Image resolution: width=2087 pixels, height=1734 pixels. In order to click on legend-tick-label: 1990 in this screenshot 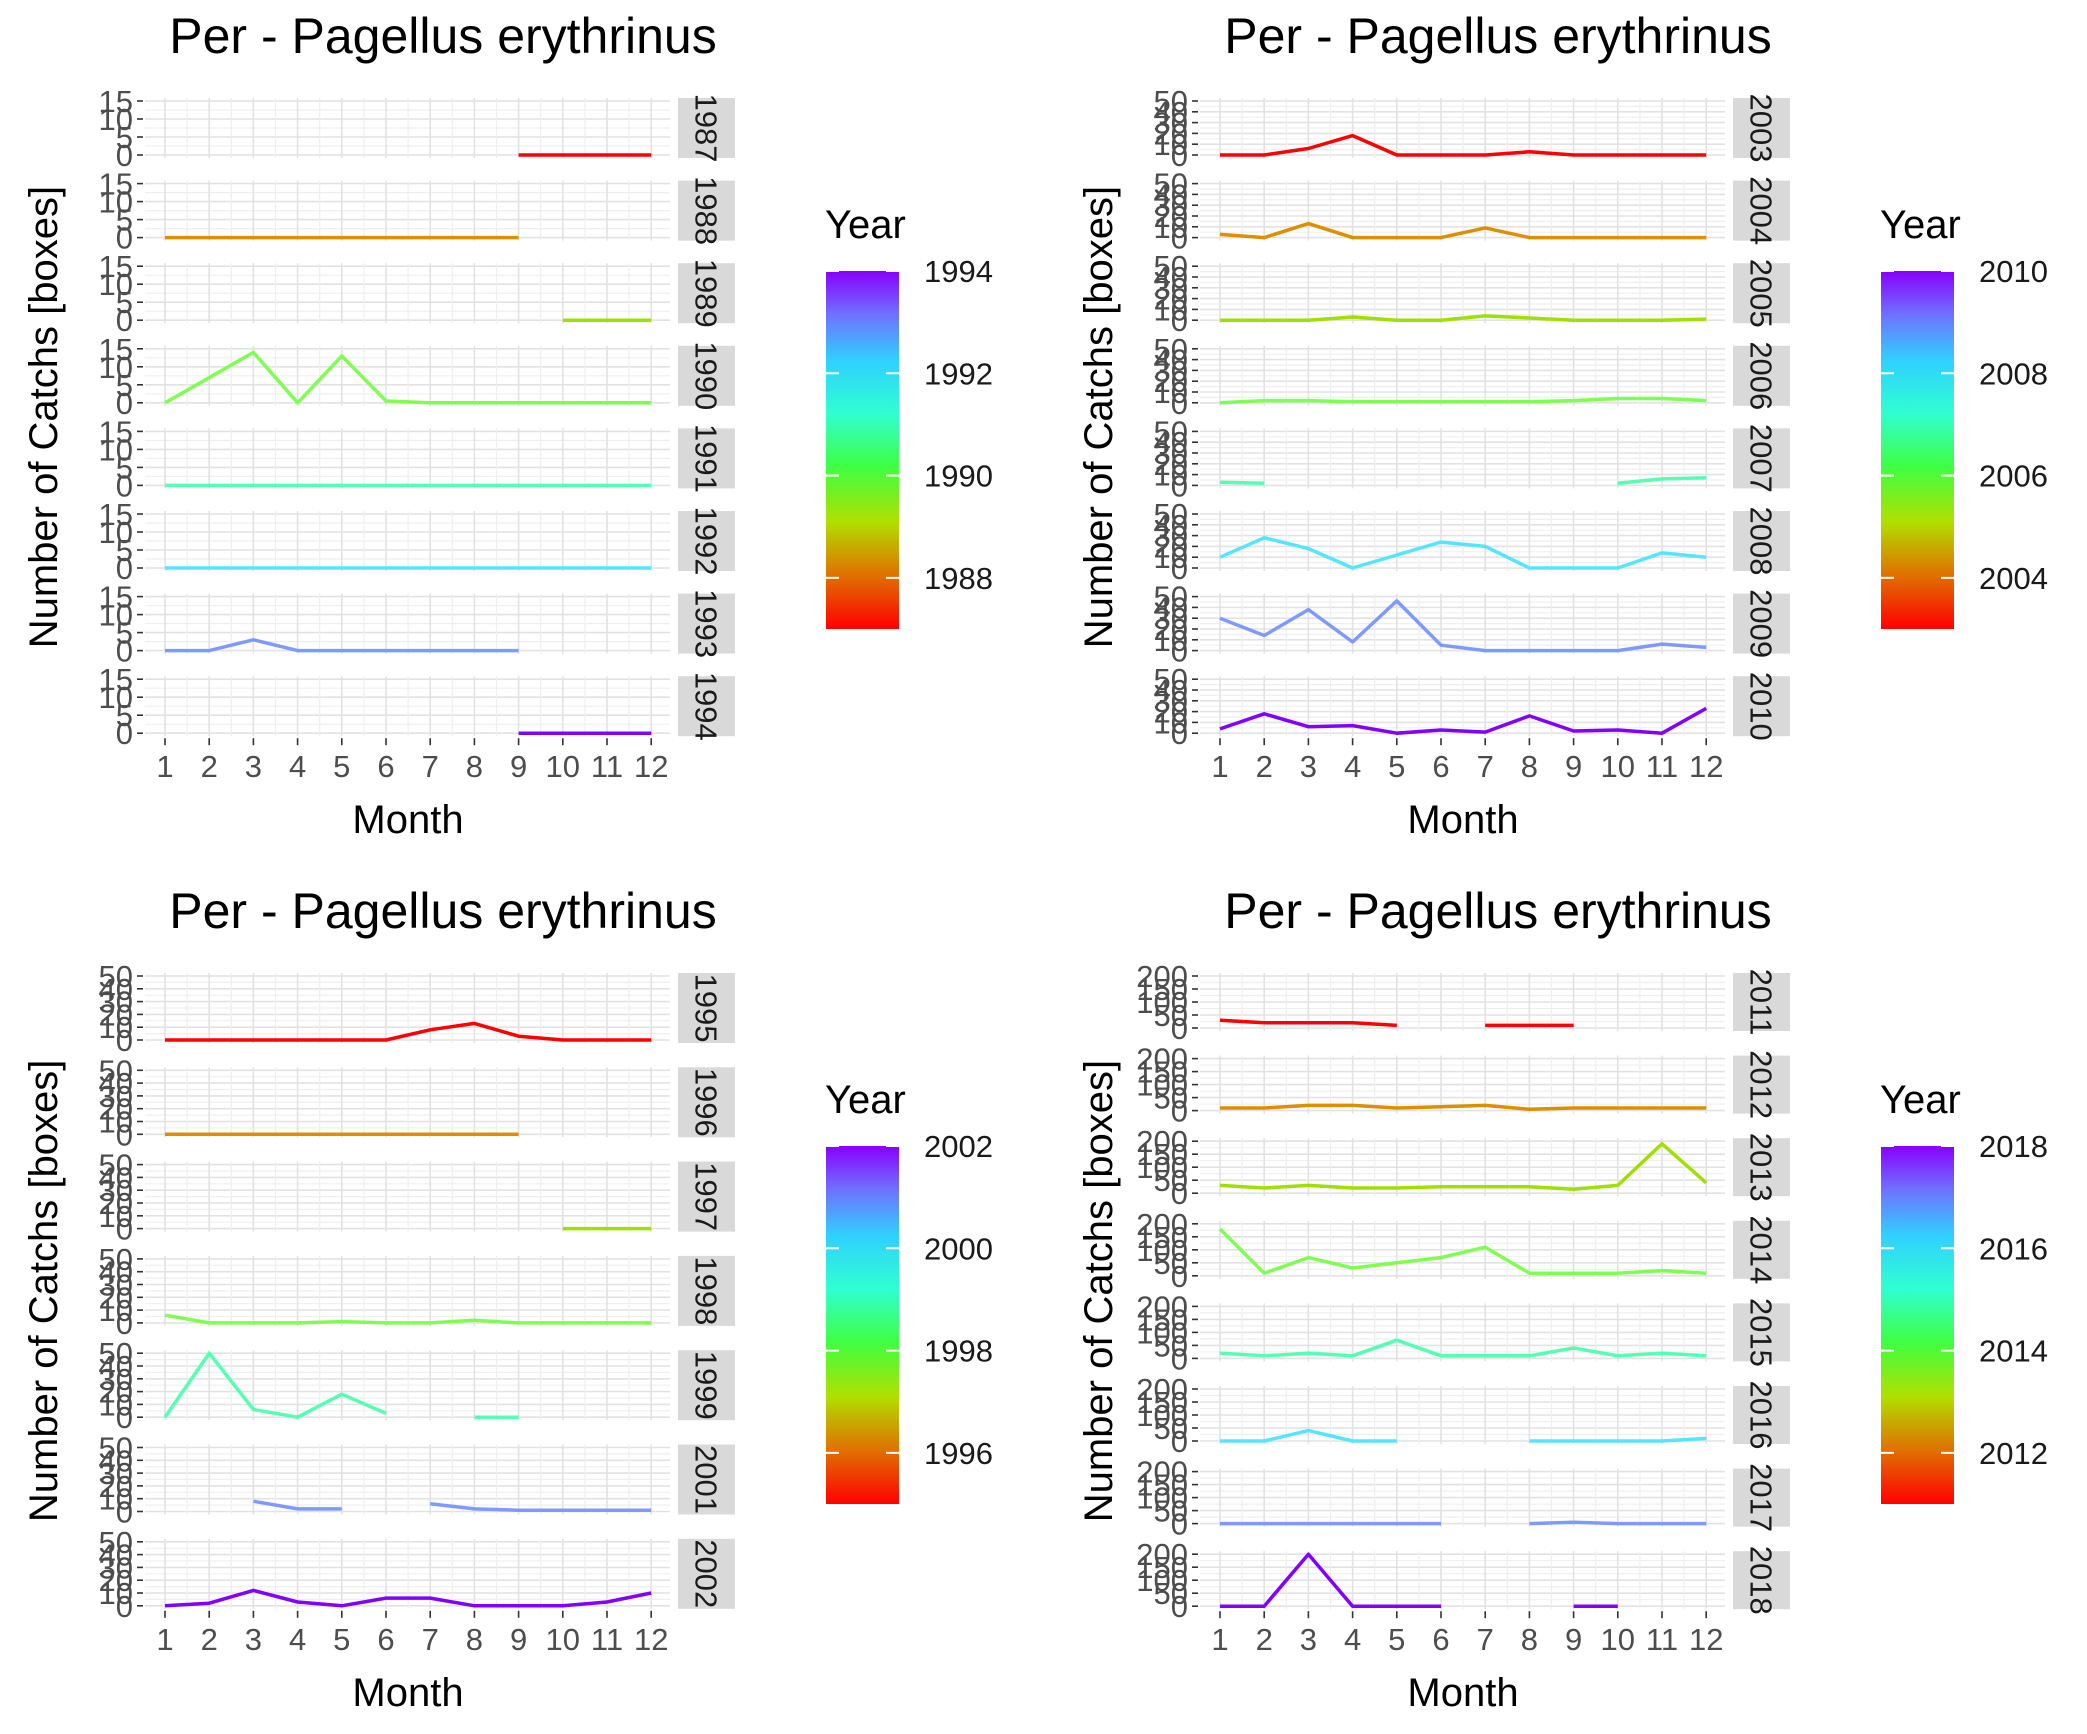, I will do `click(958, 476)`.